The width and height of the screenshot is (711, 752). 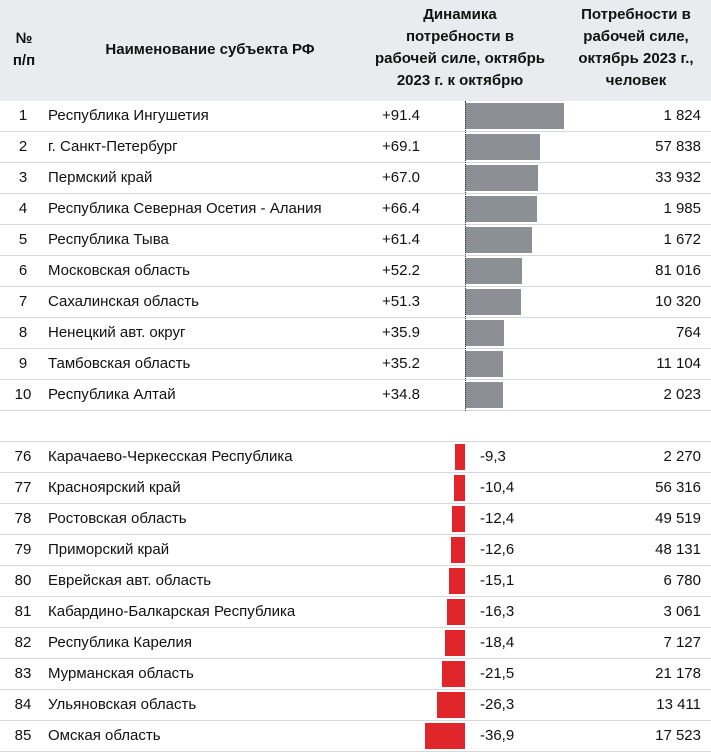 What do you see at coordinates (636, 58) in the screenshot?
I see `header-need-line-3: октябрь 2023 г.,` at bounding box center [636, 58].